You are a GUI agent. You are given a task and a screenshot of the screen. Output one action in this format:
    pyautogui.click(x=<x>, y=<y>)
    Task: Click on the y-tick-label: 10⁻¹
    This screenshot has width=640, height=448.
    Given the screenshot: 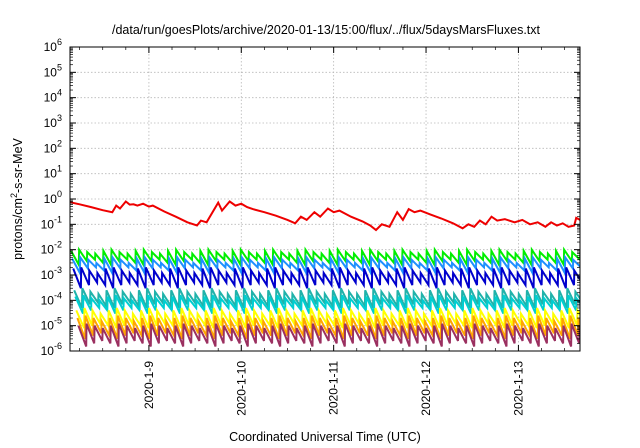 What is the action you would take?
    pyautogui.click(x=51, y=222)
    